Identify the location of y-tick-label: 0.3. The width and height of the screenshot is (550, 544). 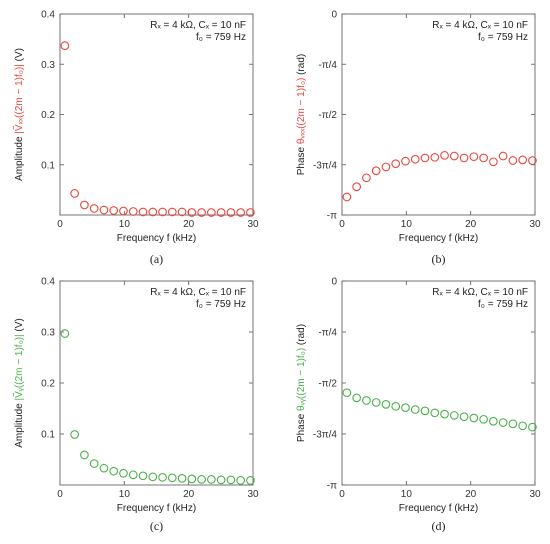
(48, 65).